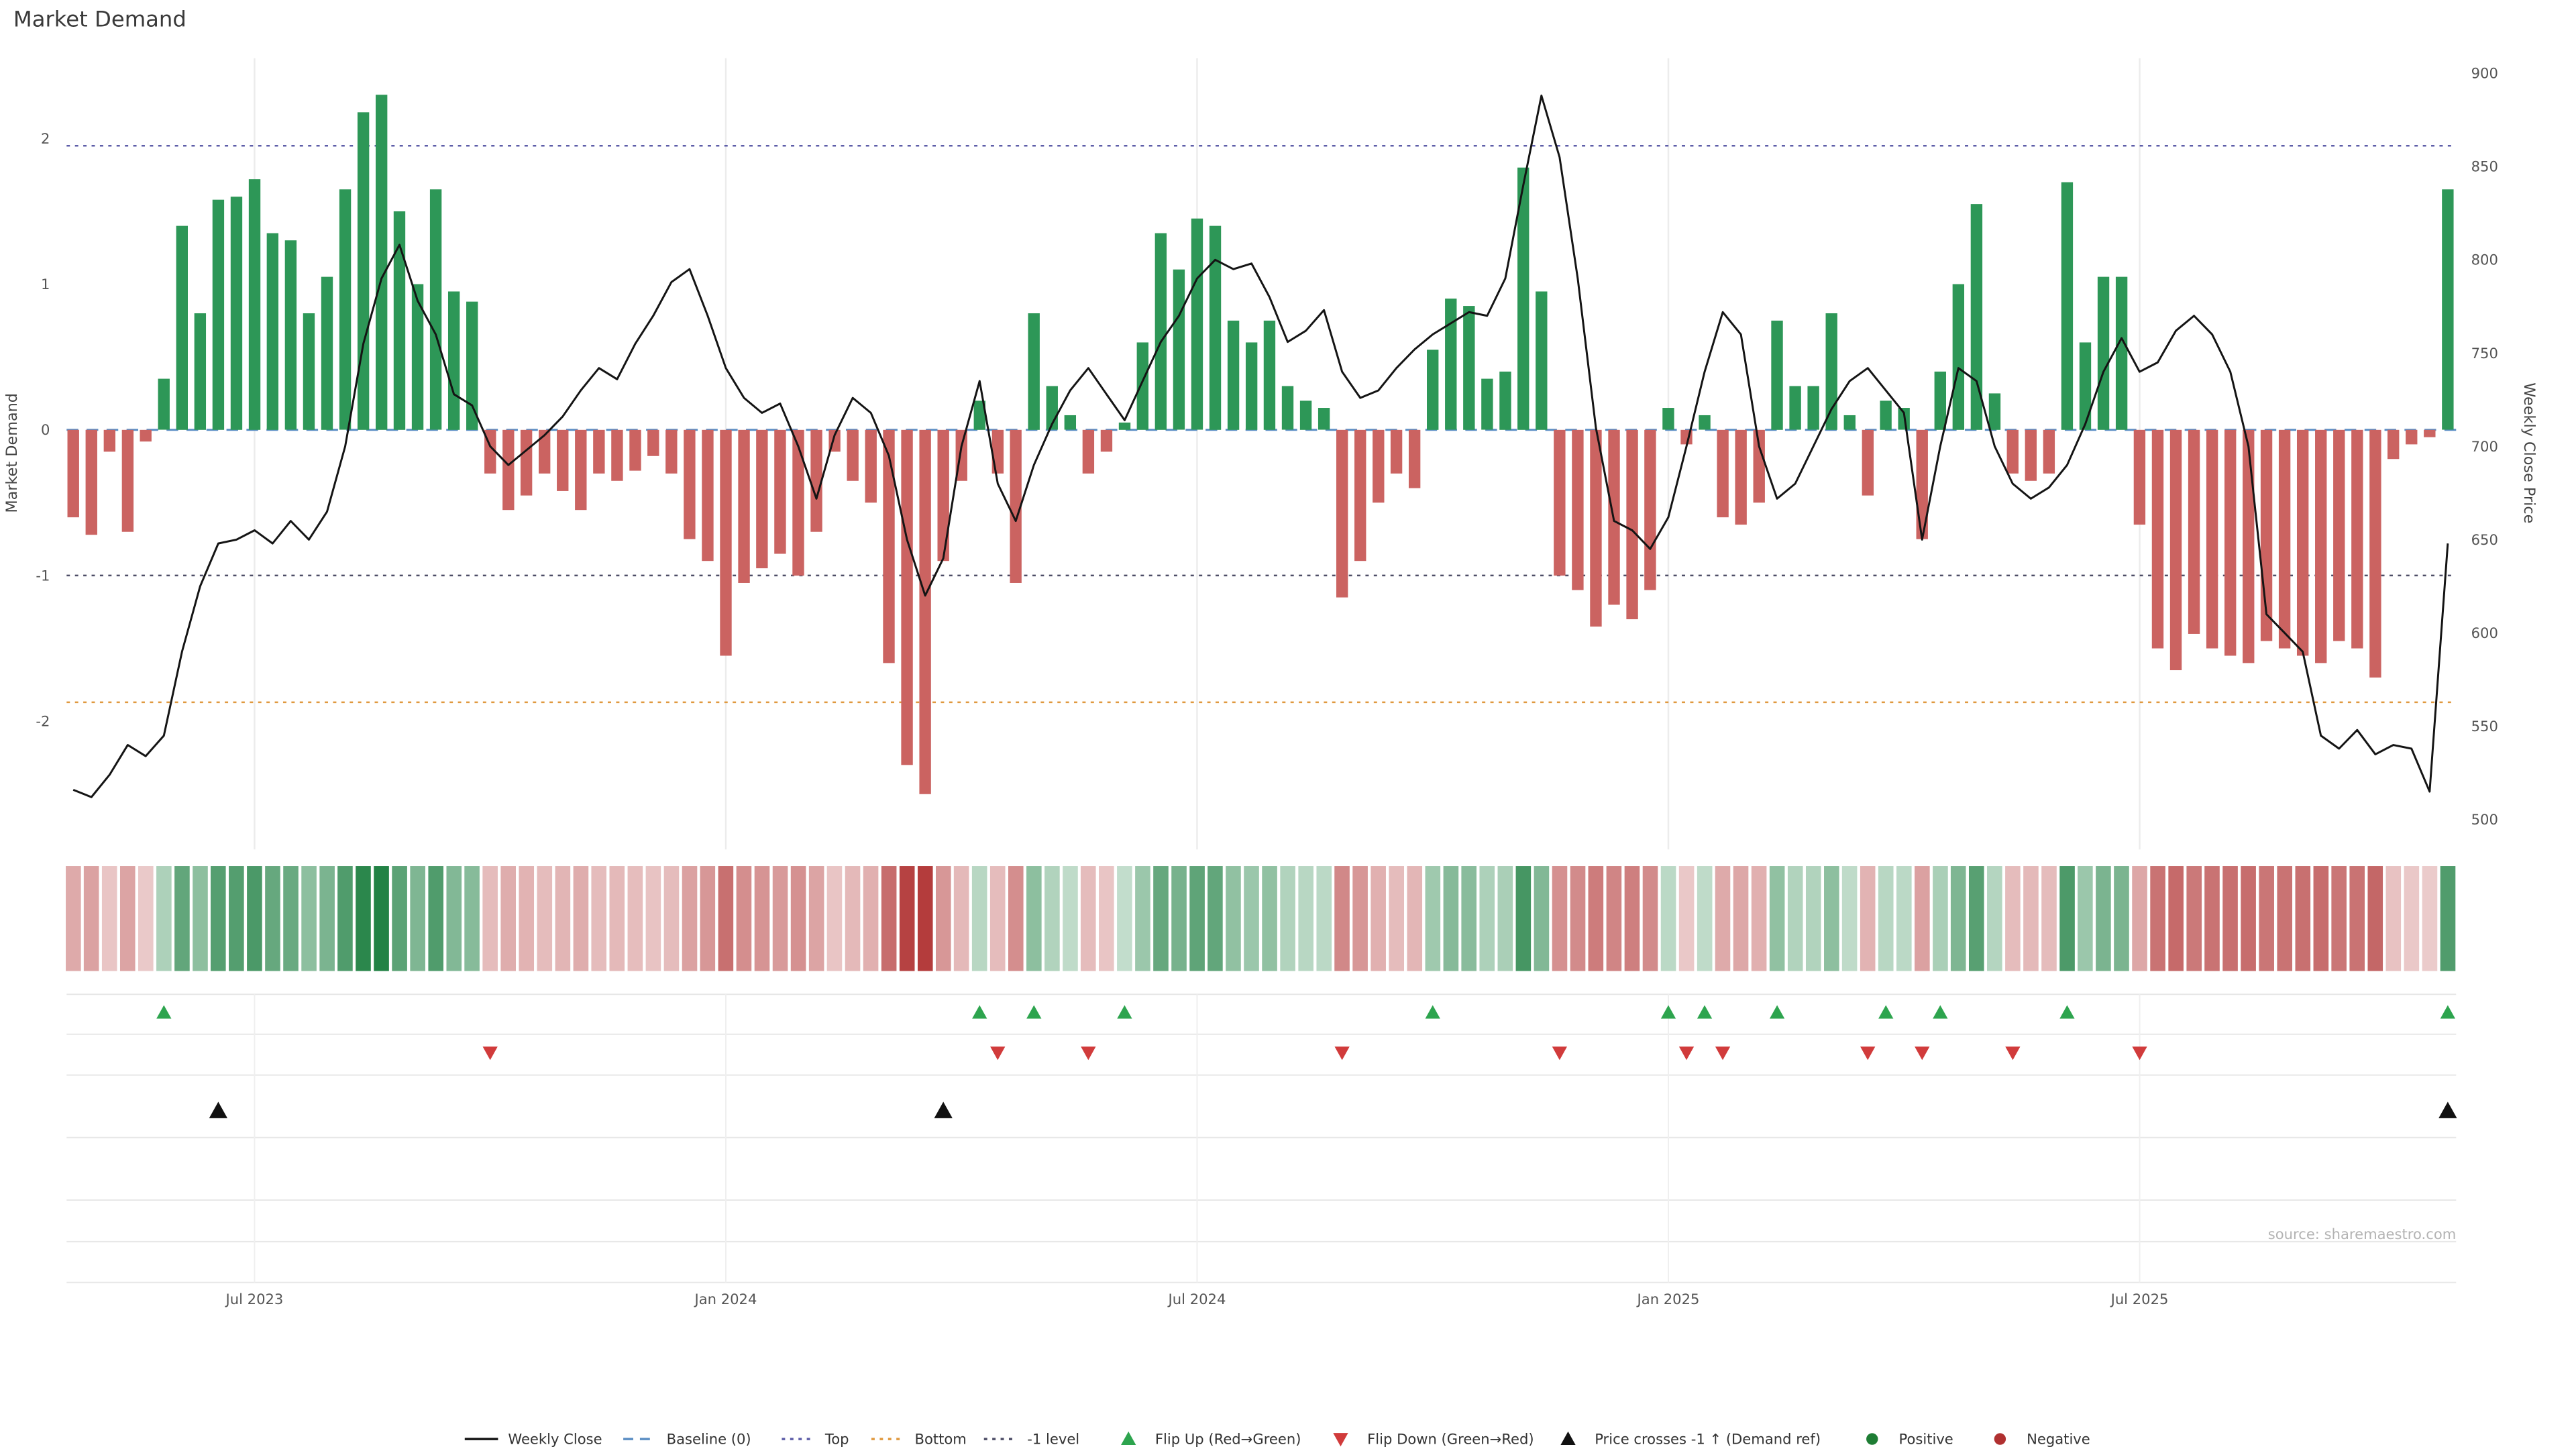 Image resolution: width=2576 pixels, height=1449 pixels. What do you see at coordinates (1211, 1439) in the screenshot?
I see `legend-item: Flip Up (Red→Green)` at bounding box center [1211, 1439].